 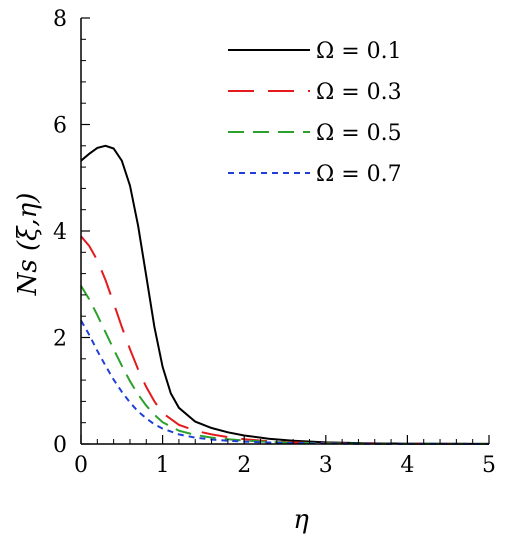 I want to click on x-tick-label: 1, so click(x=163, y=465).